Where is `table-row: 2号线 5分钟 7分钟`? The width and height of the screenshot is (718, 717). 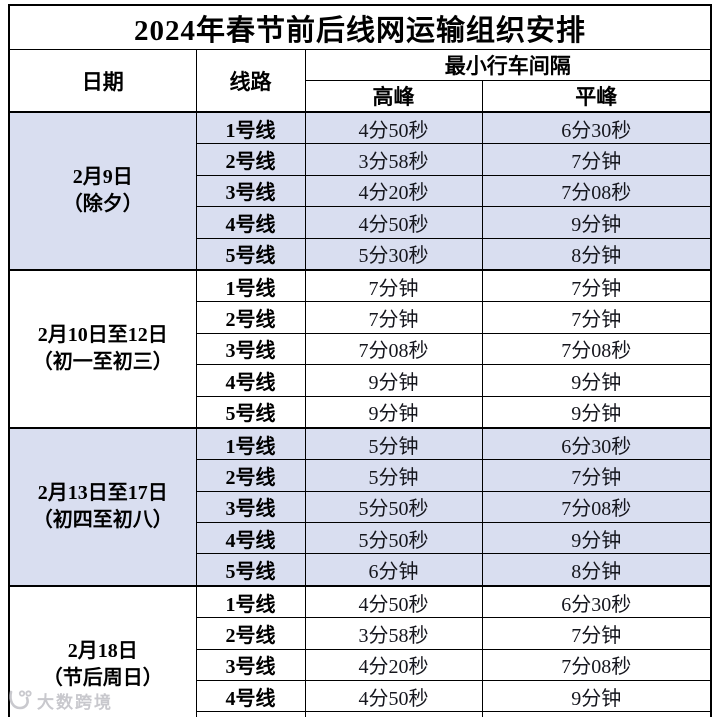
table-row: 2号线 5分钟 7分钟 is located at coordinates (360, 475).